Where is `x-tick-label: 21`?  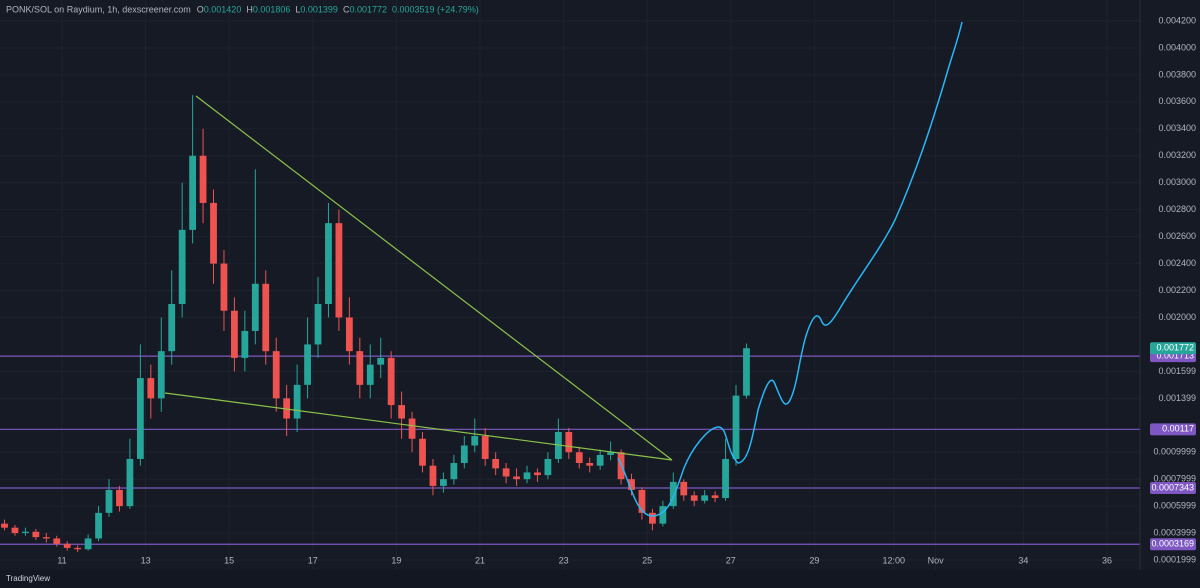 x-tick-label: 21 is located at coordinates (480, 560).